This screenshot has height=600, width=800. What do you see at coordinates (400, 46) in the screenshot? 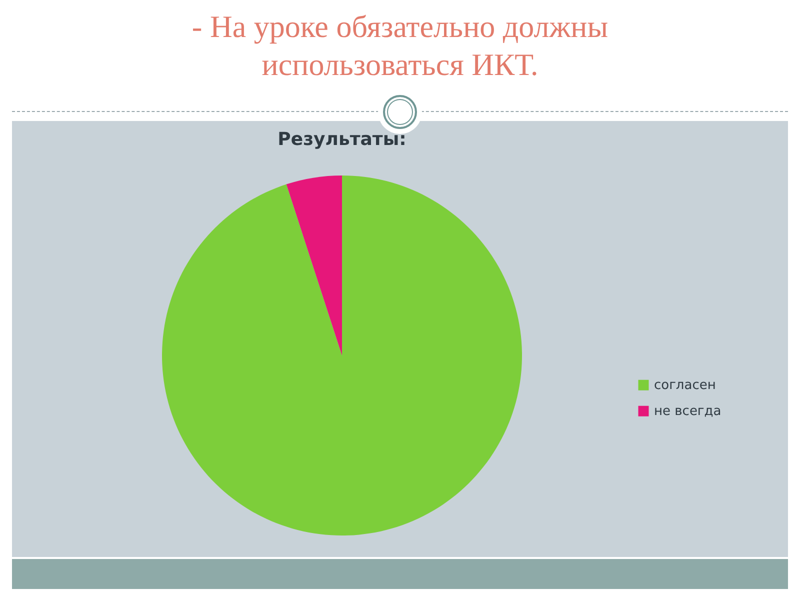
I see `chart-title: - На уроке обязательно должны использоваться ИКТ.` at bounding box center [400, 46].